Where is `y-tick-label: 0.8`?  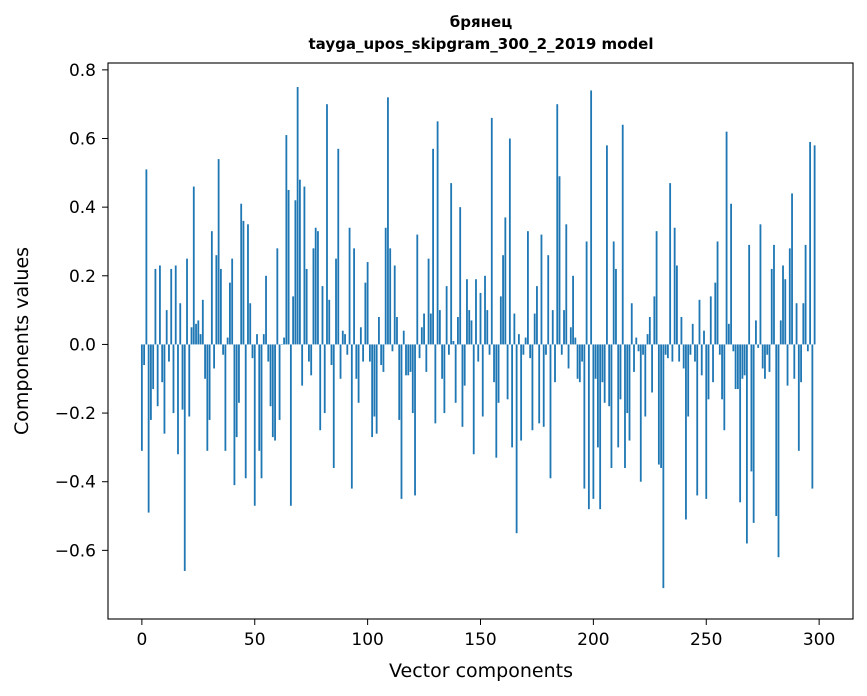
y-tick-label: 0.8 is located at coordinates (82, 71).